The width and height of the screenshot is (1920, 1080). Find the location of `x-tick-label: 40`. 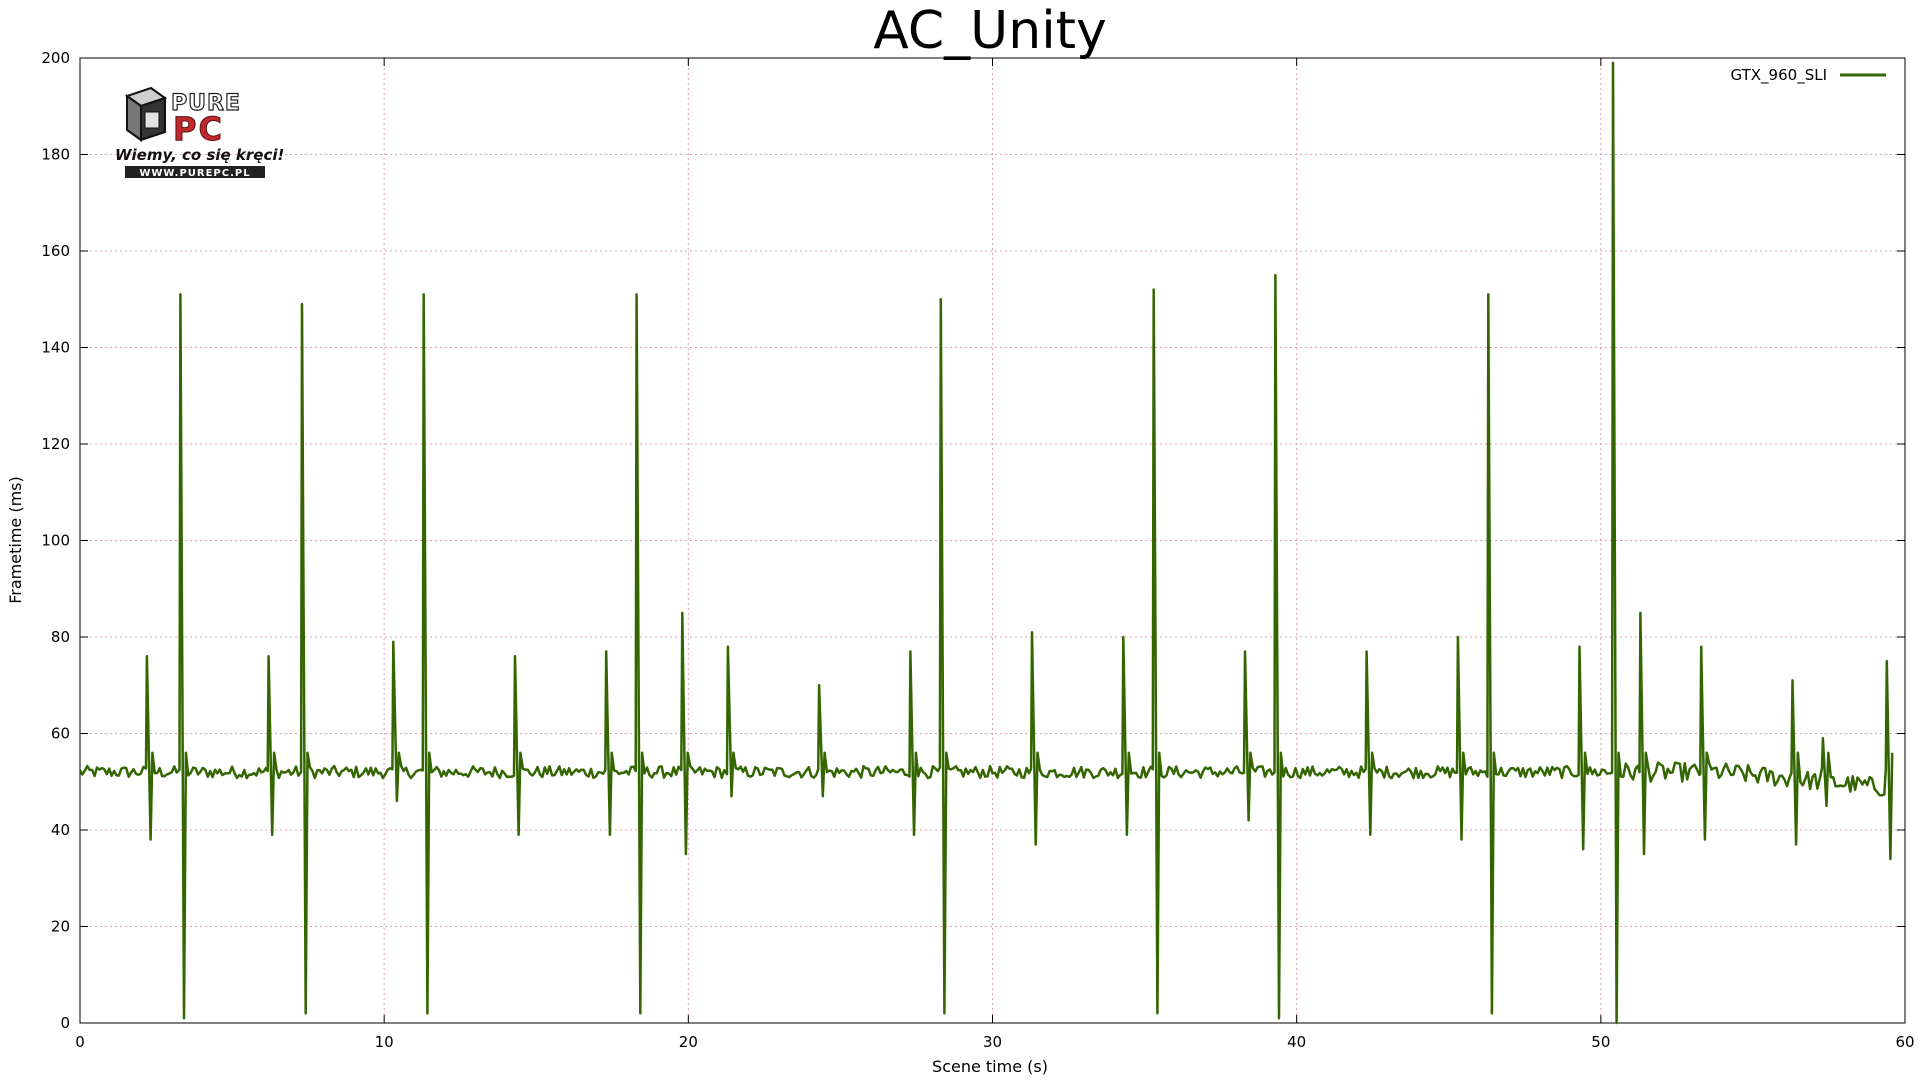

x-tick-label: 40 is located at coordinates (1296, 1042).